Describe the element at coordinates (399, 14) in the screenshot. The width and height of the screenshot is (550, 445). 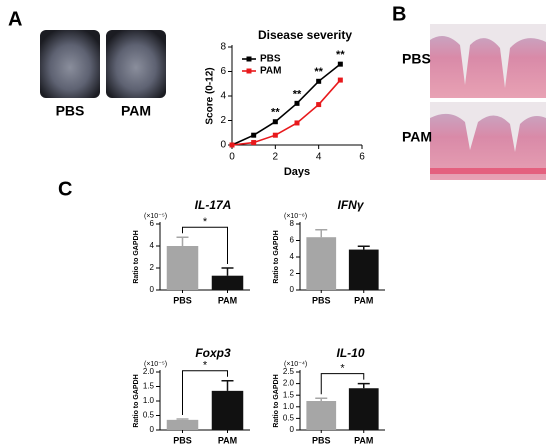
I see `panel-label: B` at that location.